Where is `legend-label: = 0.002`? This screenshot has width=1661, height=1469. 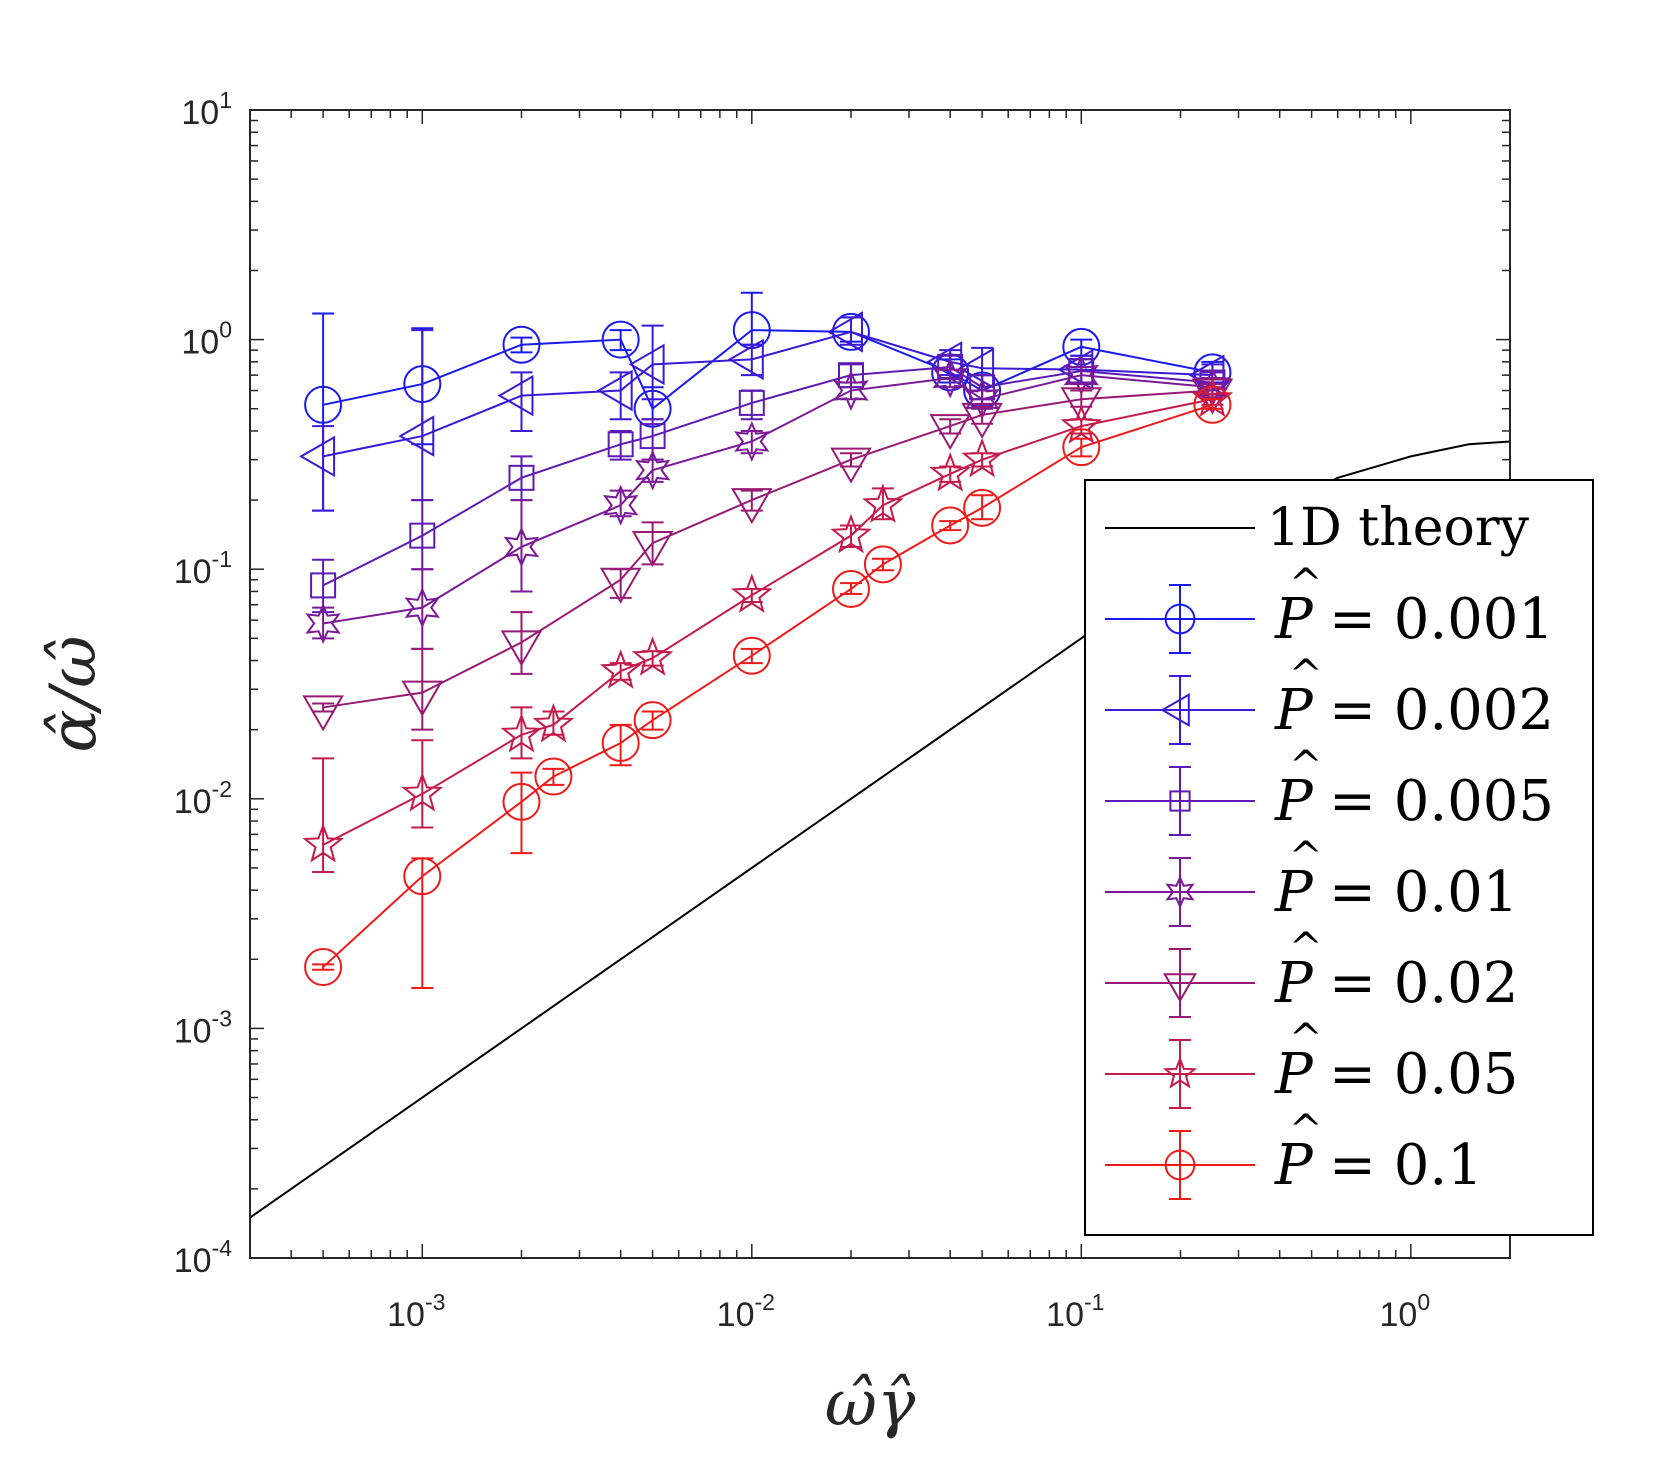 legend-label: = 0.002 is located at coordinates (1441, 710).